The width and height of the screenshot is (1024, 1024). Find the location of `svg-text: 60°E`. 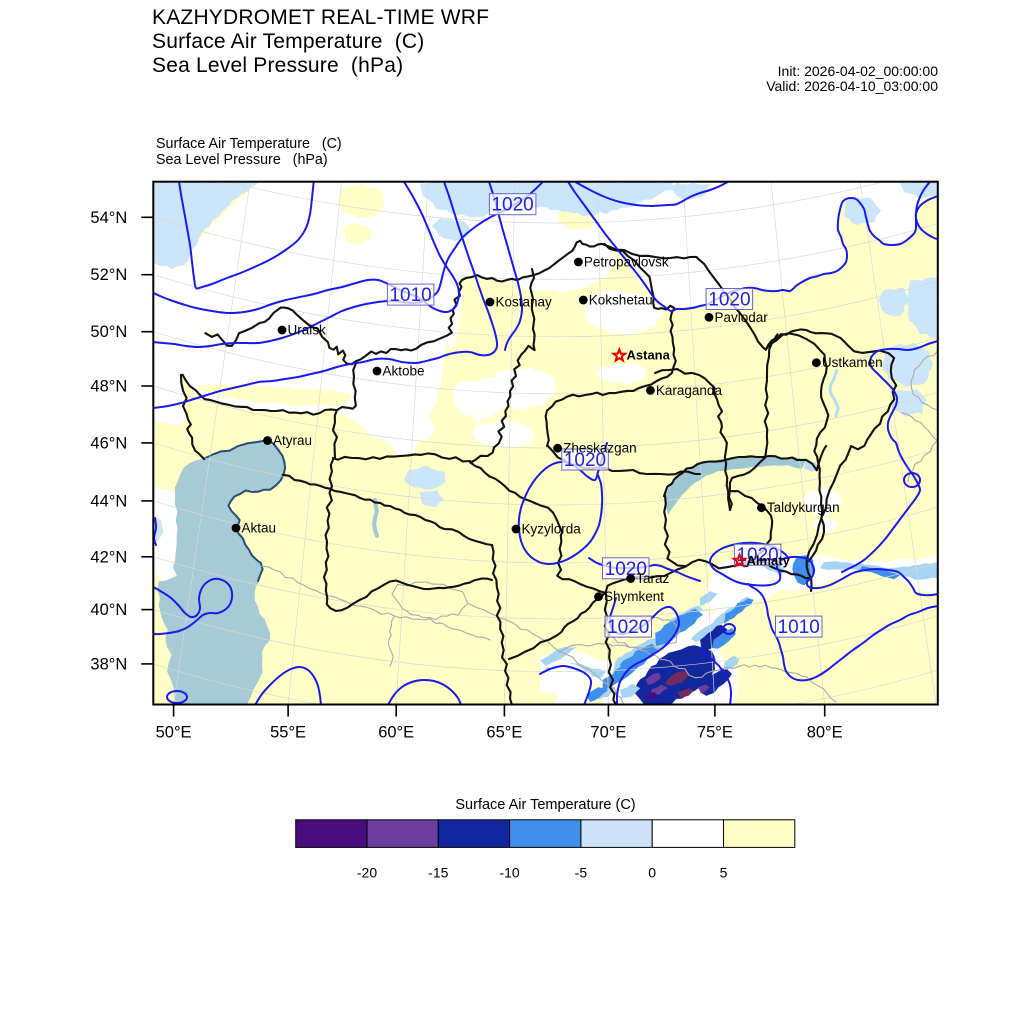

svg-text: 60°E is located at coordinates (396, 733).